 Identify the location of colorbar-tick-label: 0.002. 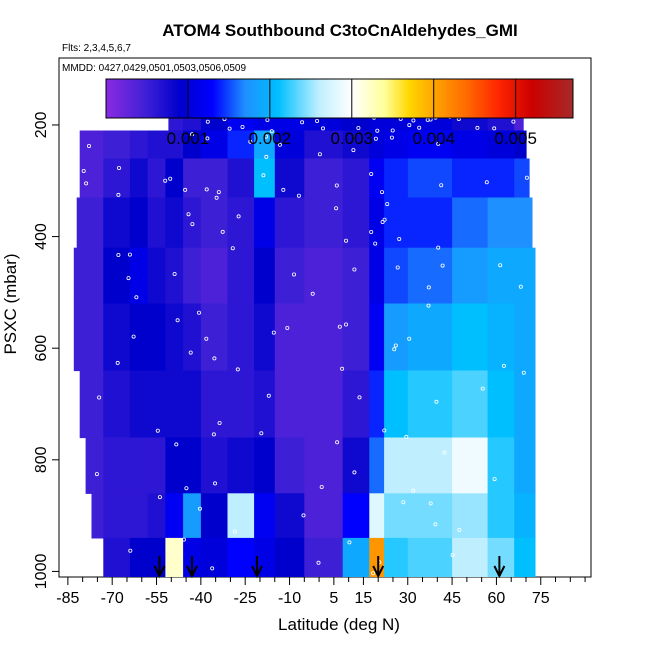
(270, 138).